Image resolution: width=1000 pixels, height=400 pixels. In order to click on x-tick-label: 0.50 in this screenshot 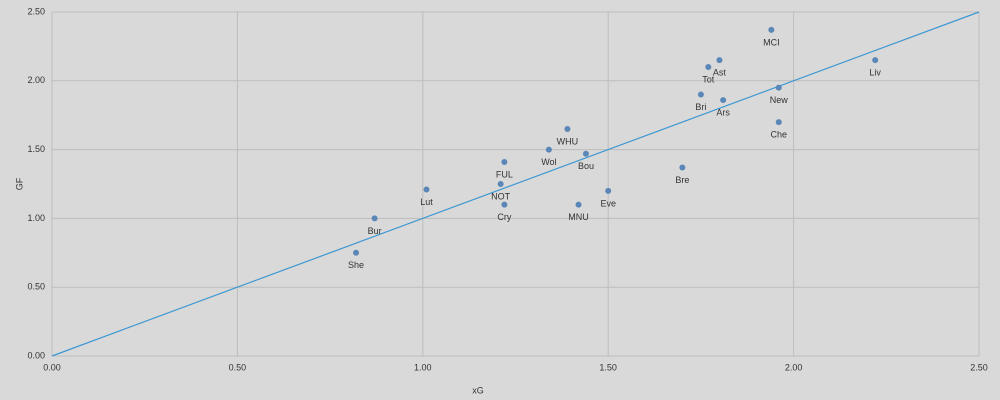, I will do `click(238, 367)`.